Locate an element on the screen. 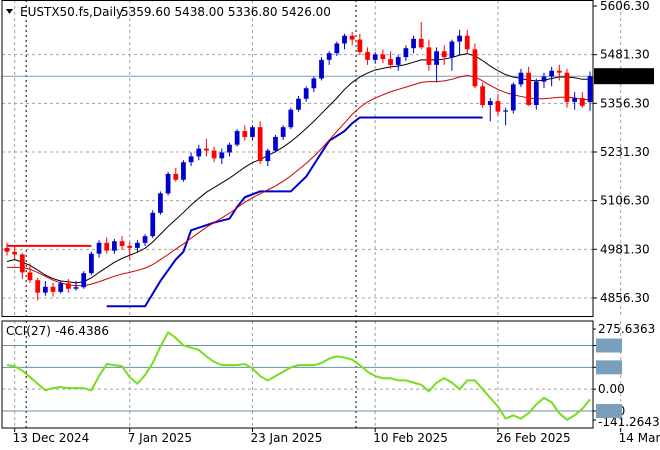 The width and height of the screenshot is (660, 450). y-tick-label-0: 5606.30 is located at coordinates (625, 6).